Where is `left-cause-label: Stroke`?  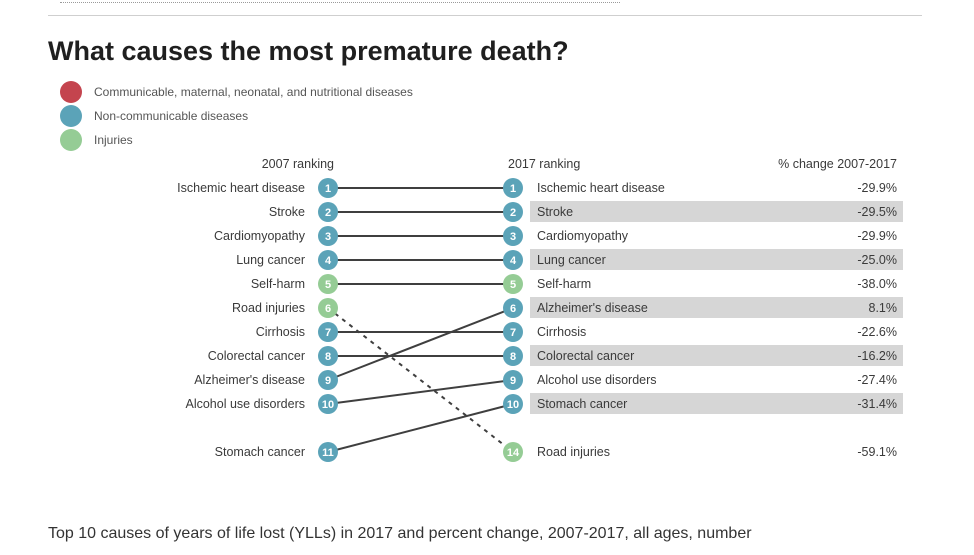
left-cause-label: Stroke is located at coordinates (287, 212).